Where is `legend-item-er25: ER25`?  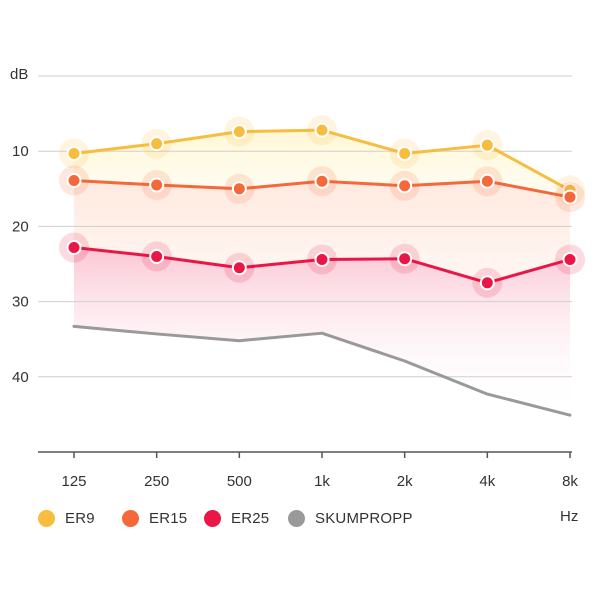
legend-item-er25: ER25 is located at coordinates (236, 518).